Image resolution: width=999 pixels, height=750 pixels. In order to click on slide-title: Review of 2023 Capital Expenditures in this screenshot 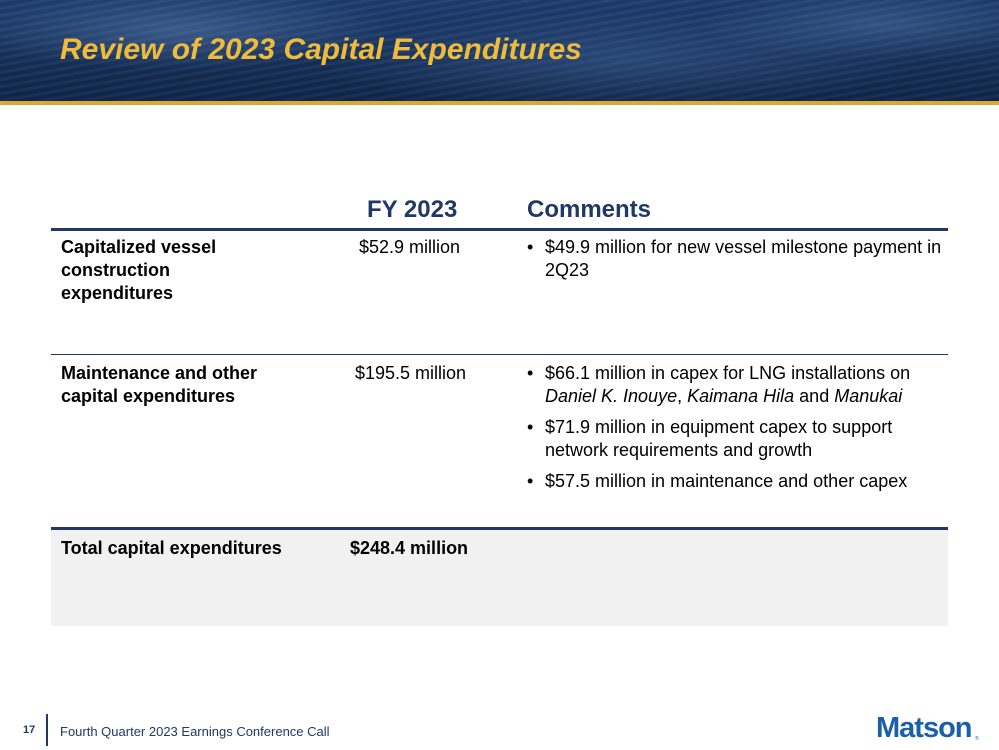, I will do `click(321, 49)`.